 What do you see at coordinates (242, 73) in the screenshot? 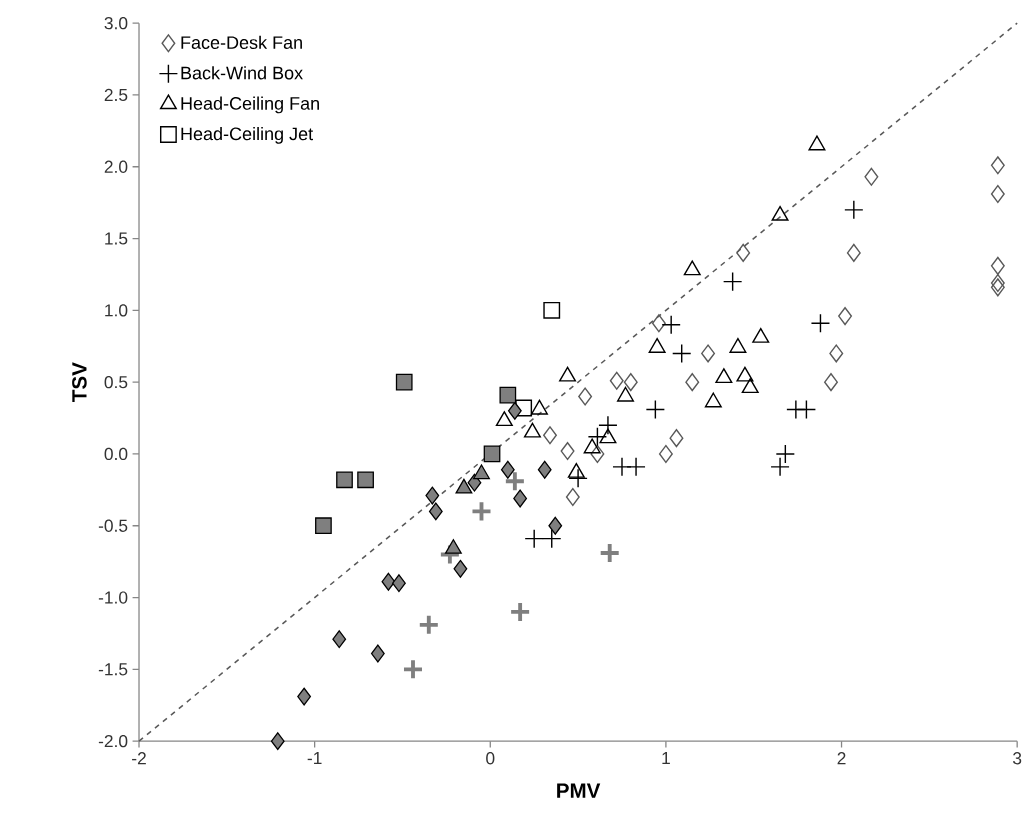
I see `legend-label: Back-Wind Box` at bounding box center [242, 73].